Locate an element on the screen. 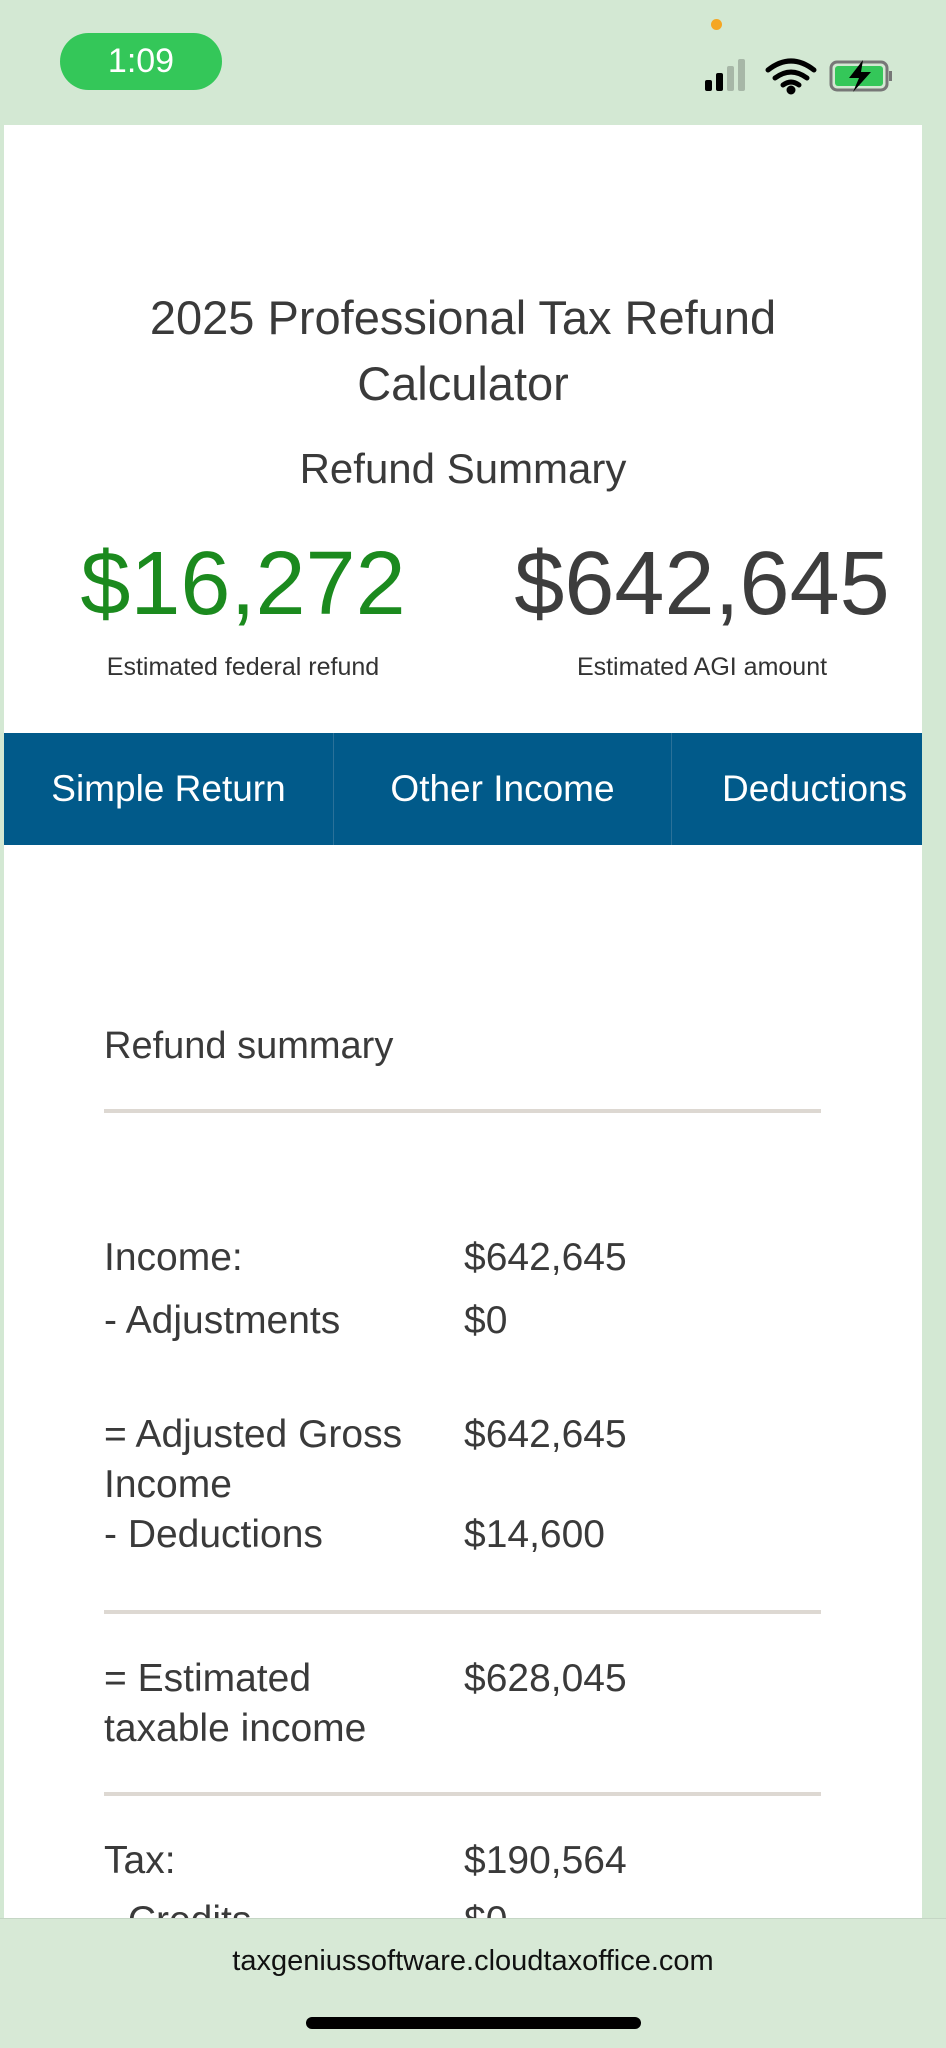 The image size is (946, 2048). row-label-taxable-income: = Estimated taxable income is located at coordinates (235, 1703).